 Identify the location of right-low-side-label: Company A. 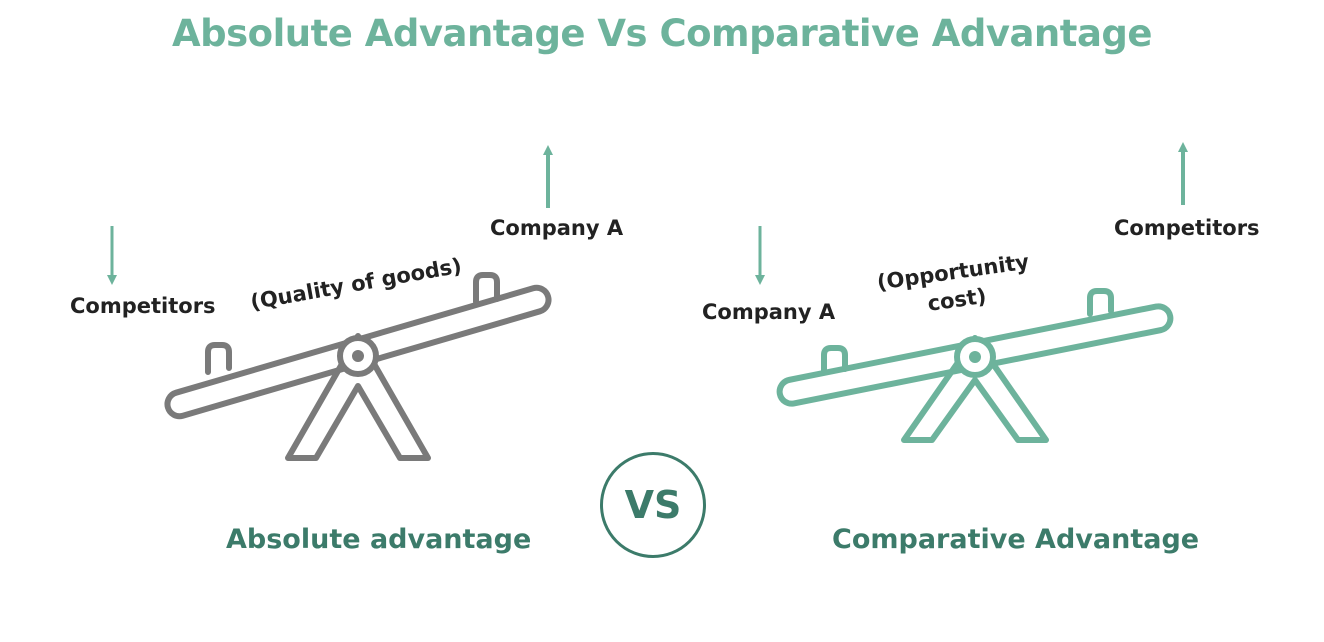
(769, 312).